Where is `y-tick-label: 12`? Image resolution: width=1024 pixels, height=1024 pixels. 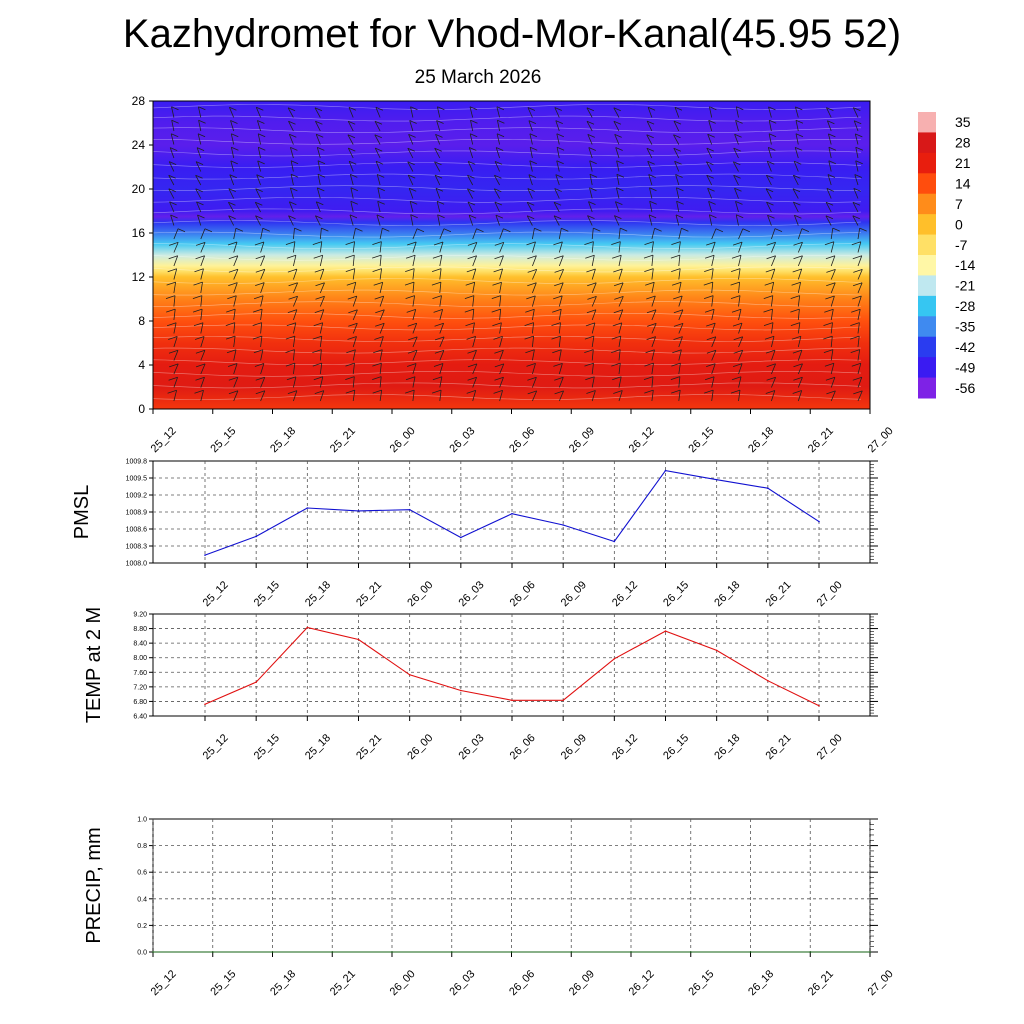 y-tick-label: 12 is located at coordinates (139, 277).